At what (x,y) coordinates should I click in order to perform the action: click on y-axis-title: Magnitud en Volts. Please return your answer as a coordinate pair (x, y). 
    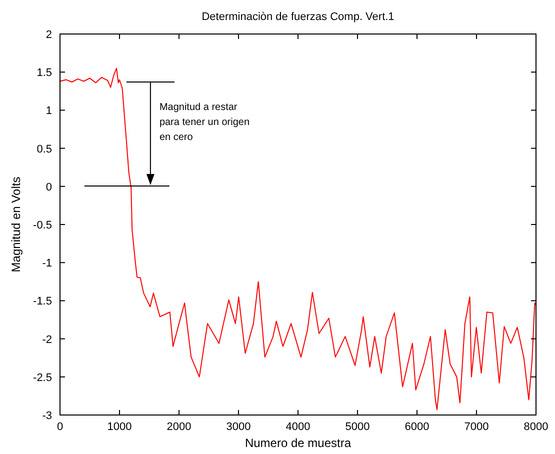
    Looking at the image, I should click on (16, 224).